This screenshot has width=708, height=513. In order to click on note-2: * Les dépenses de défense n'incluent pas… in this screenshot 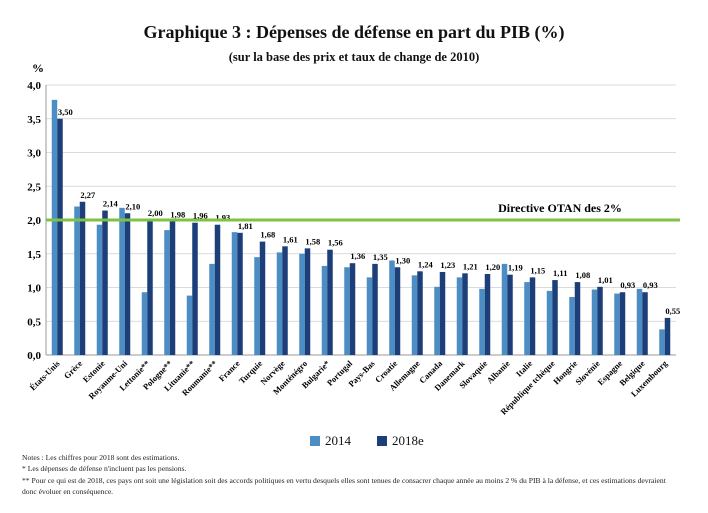, I will do `click(104, 469)`.